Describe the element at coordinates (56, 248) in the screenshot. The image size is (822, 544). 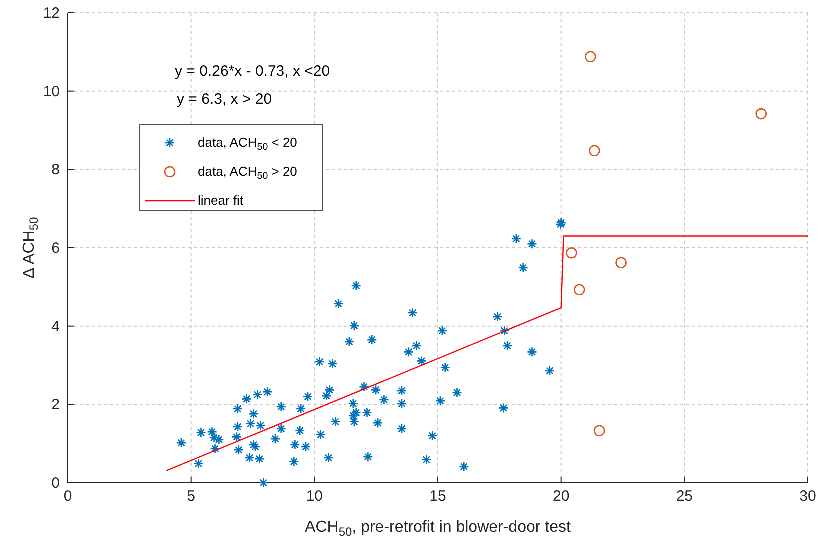
I see `y-tick-label: 6` at that location.